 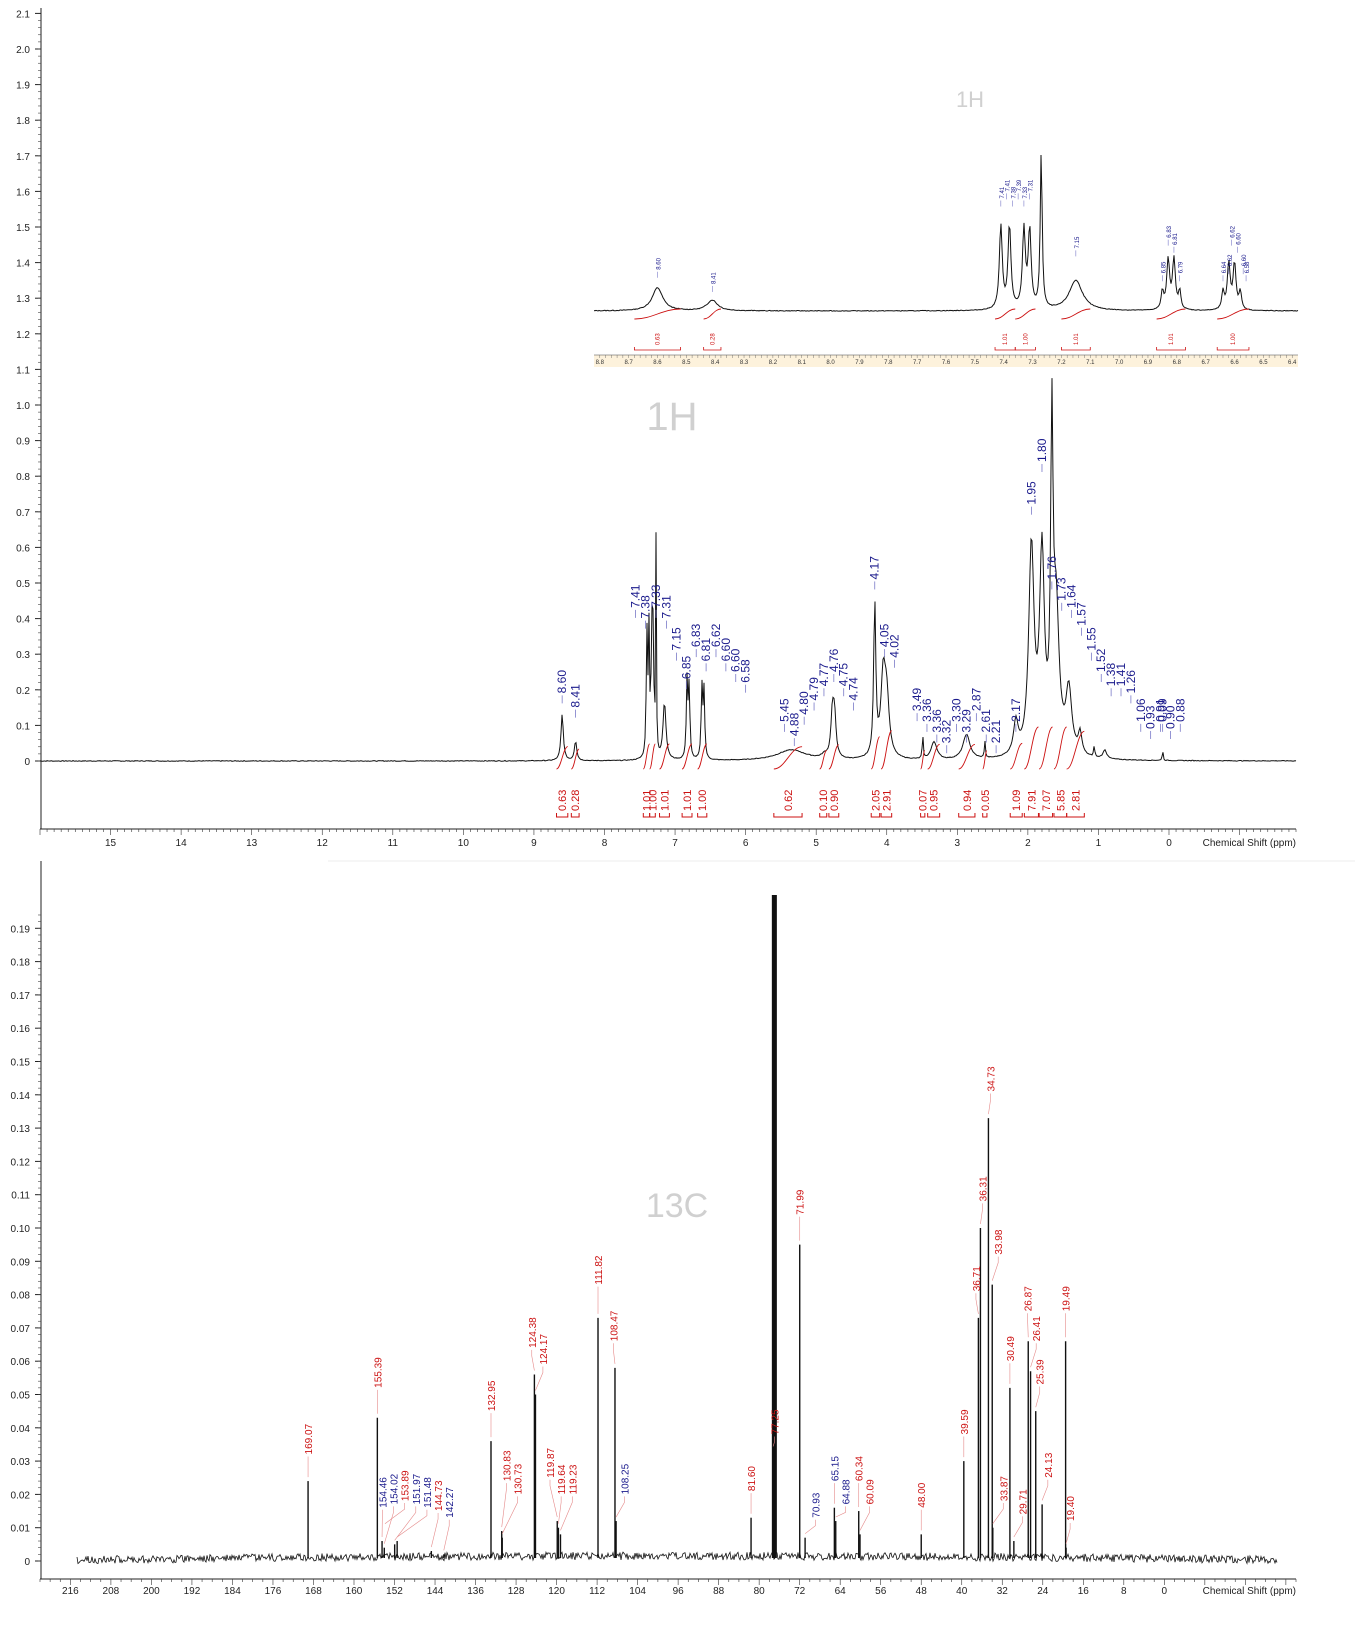 I want to click on peak-label: 4.74, so click(x=854, y=689).